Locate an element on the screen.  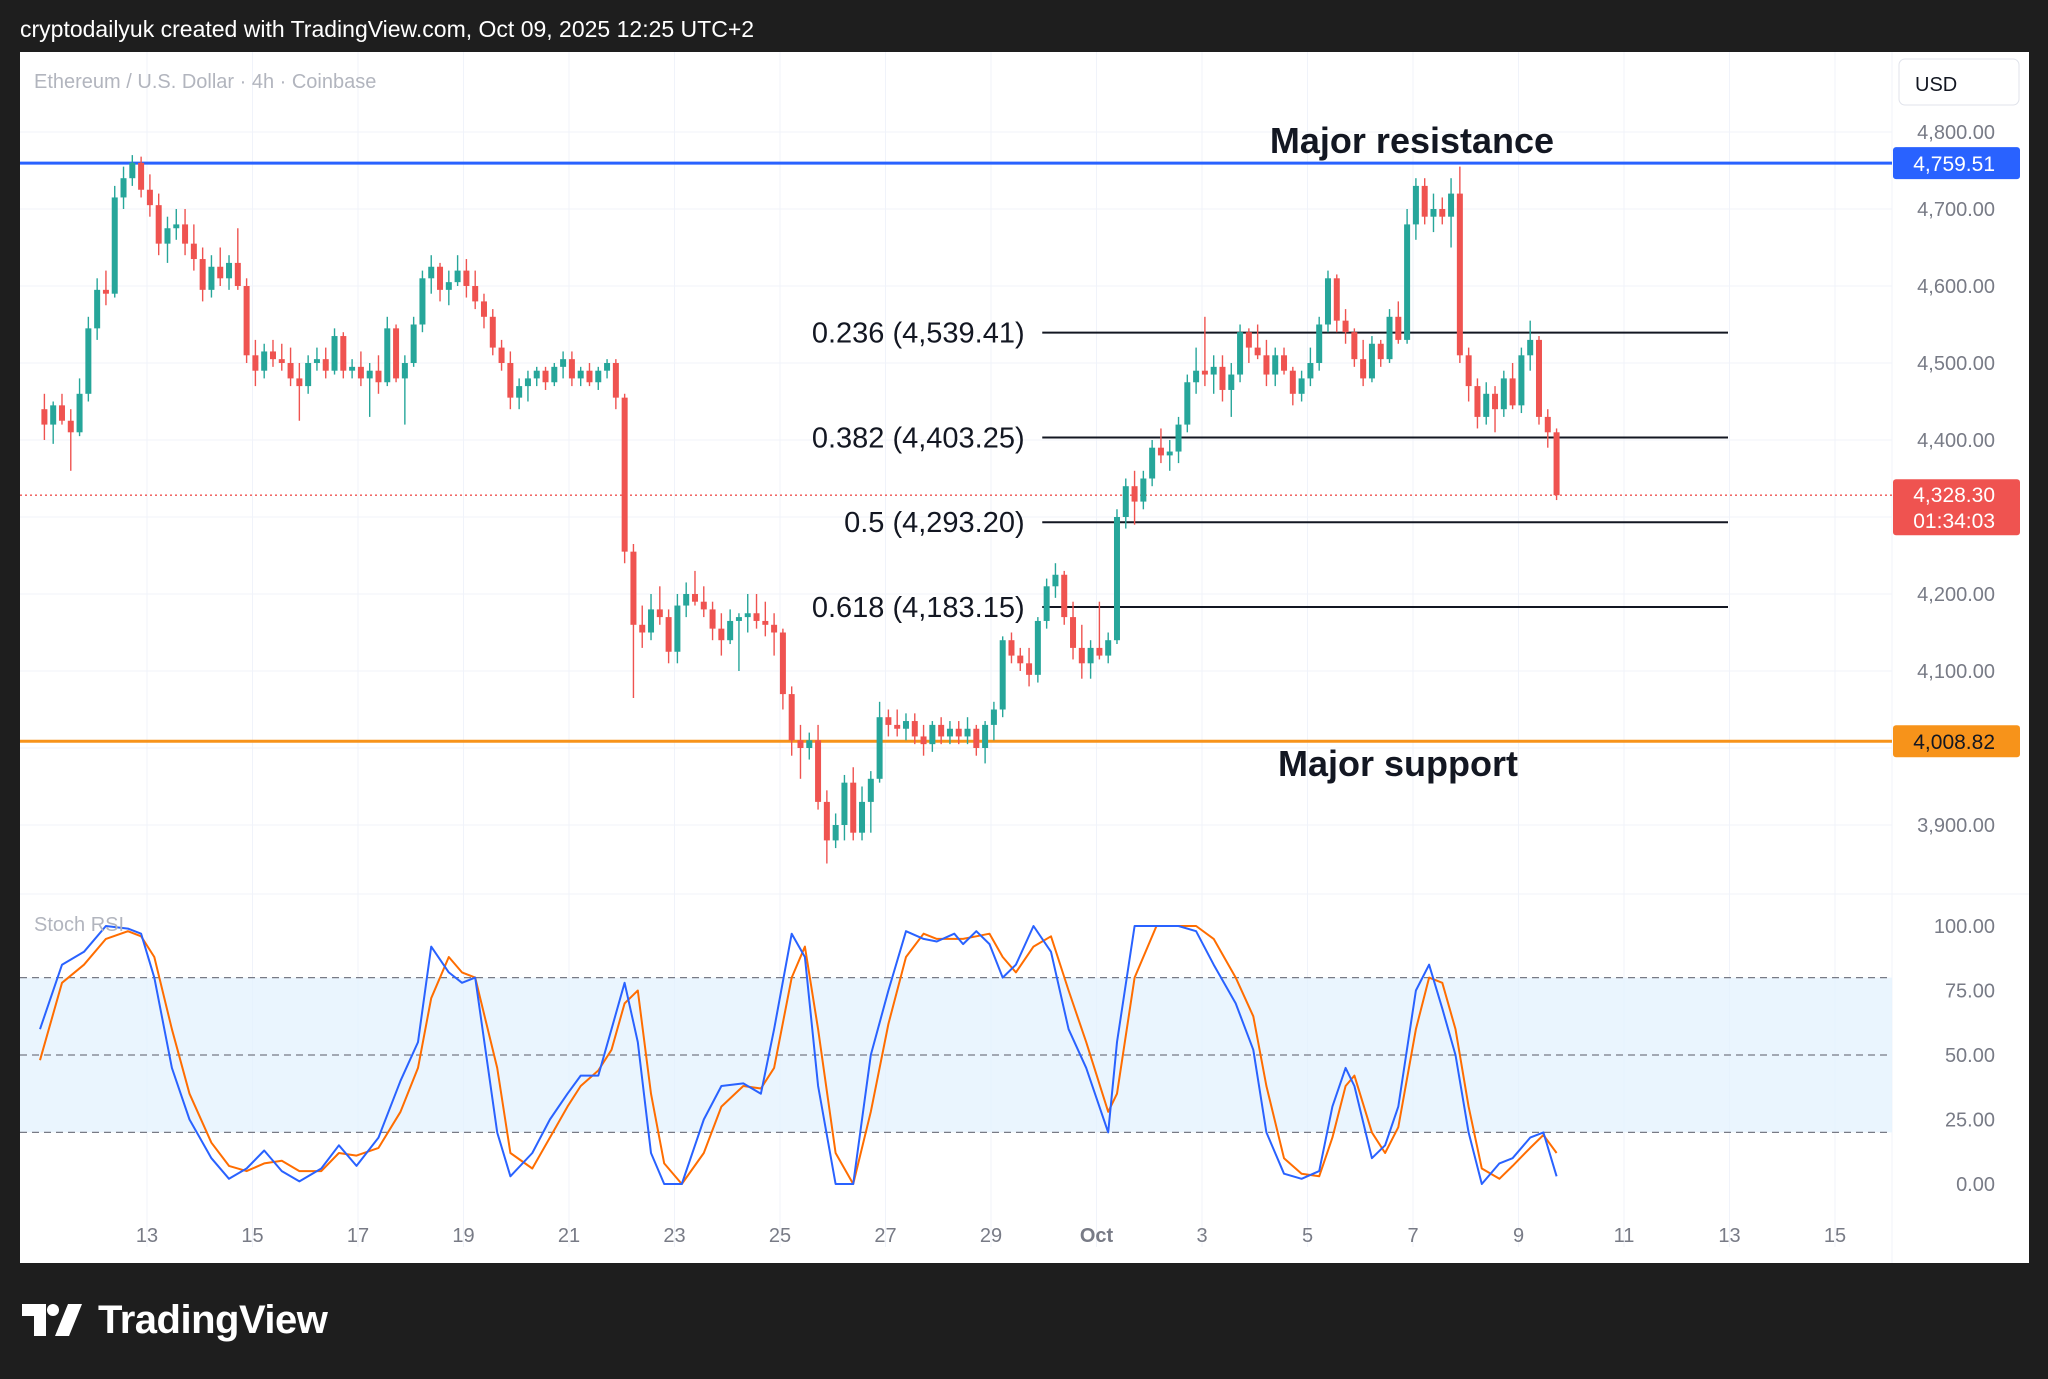
x-tick-label: 29 is located at coordinates (991, 1236).